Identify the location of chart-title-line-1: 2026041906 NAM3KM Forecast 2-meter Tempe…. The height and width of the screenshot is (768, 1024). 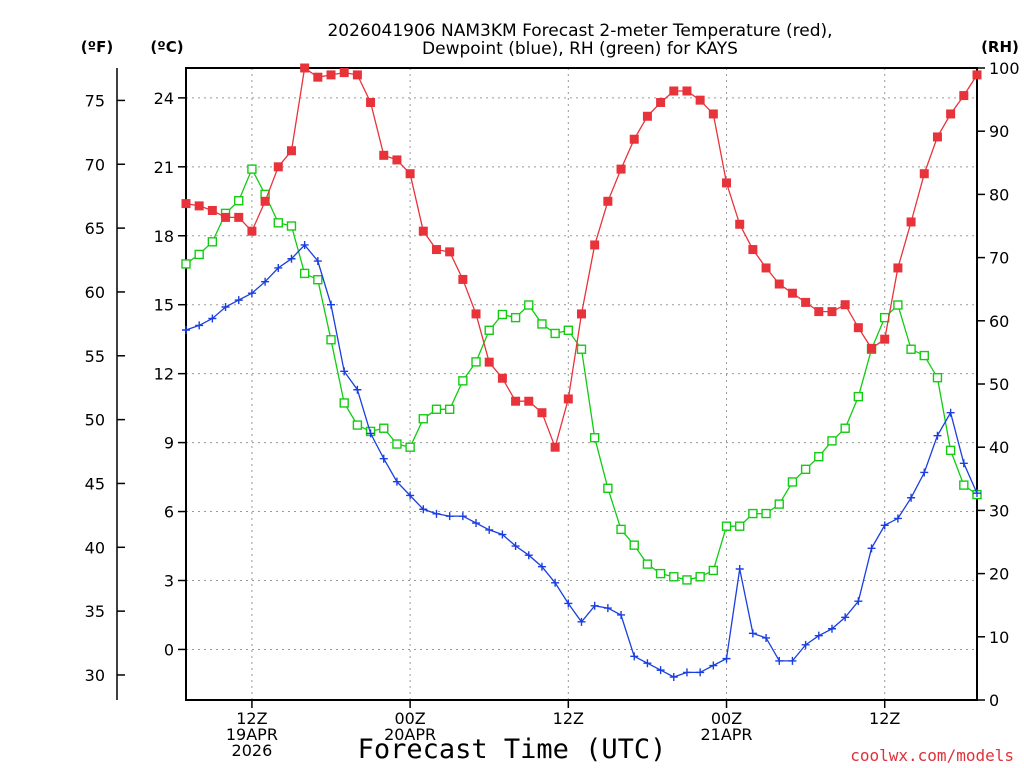
(579, 31).